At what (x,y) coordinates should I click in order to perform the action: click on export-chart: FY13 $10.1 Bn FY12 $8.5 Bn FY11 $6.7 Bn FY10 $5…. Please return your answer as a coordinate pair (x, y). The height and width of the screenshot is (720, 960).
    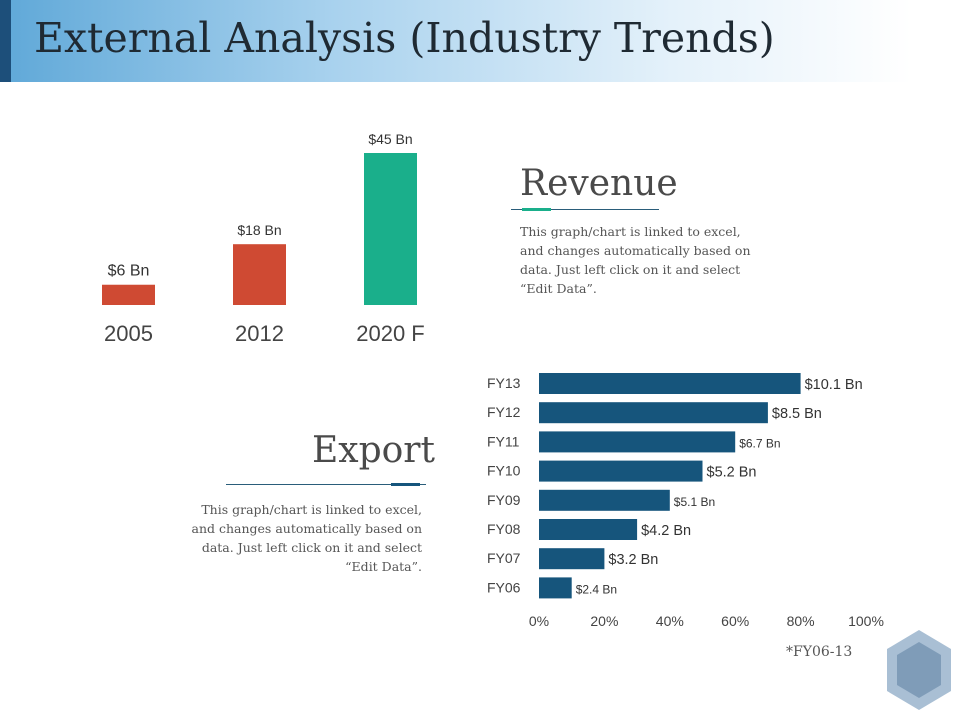
    Looking at the image, I should click on (685, 501).